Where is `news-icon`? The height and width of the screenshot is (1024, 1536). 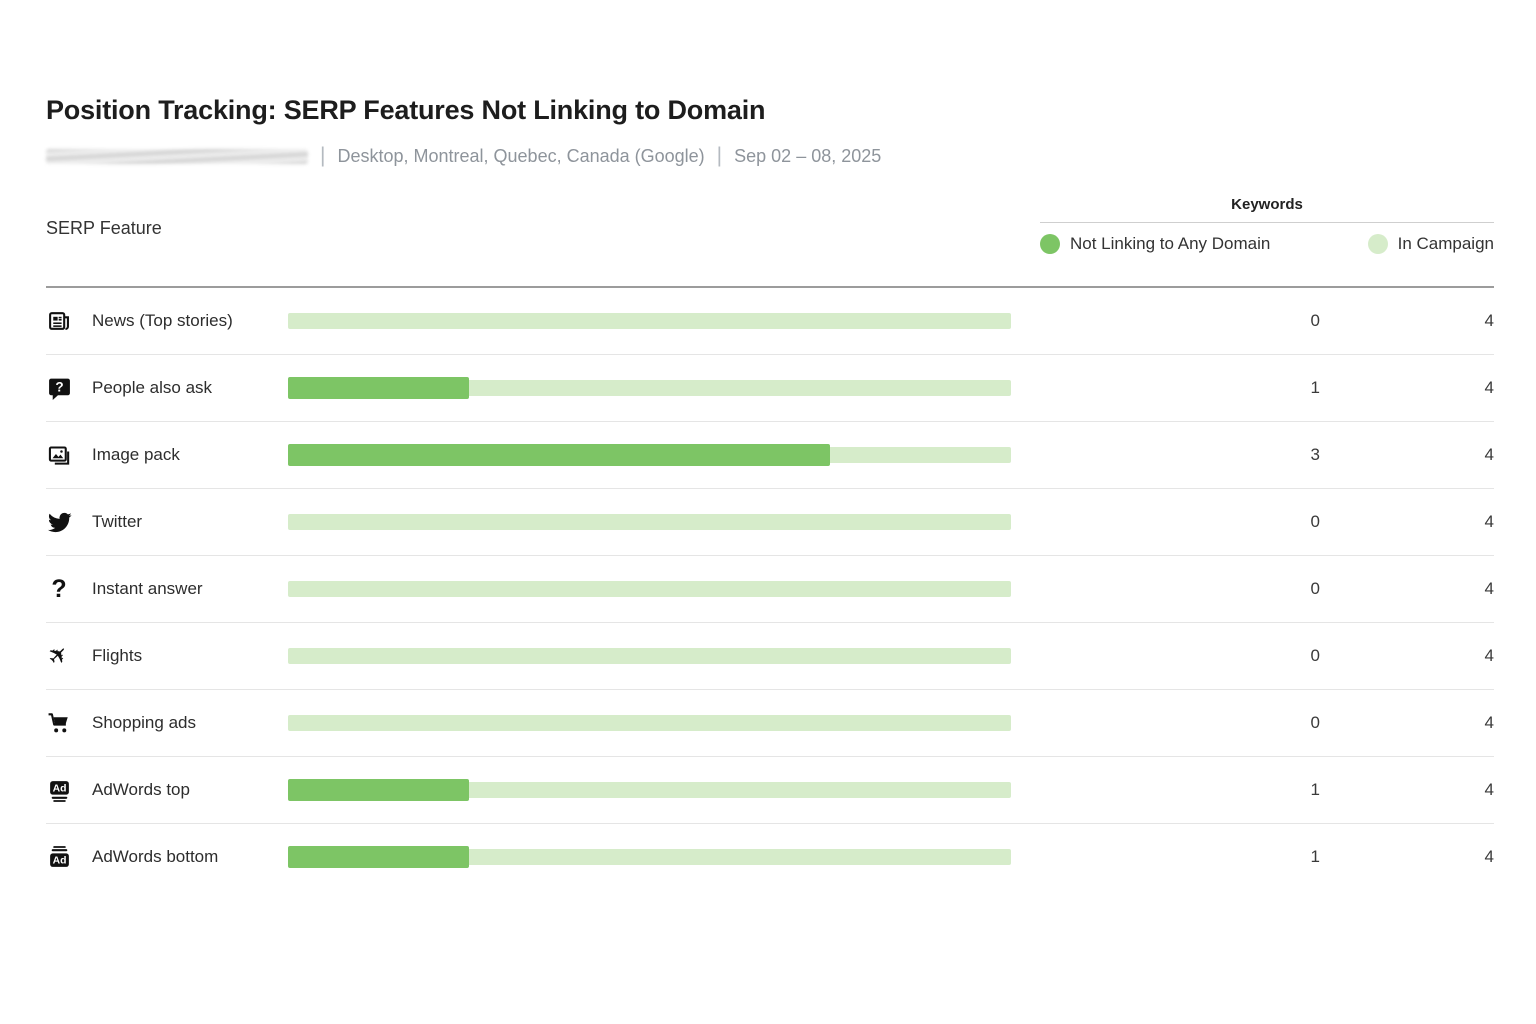
news-icon is located at coordinates (58, 320).